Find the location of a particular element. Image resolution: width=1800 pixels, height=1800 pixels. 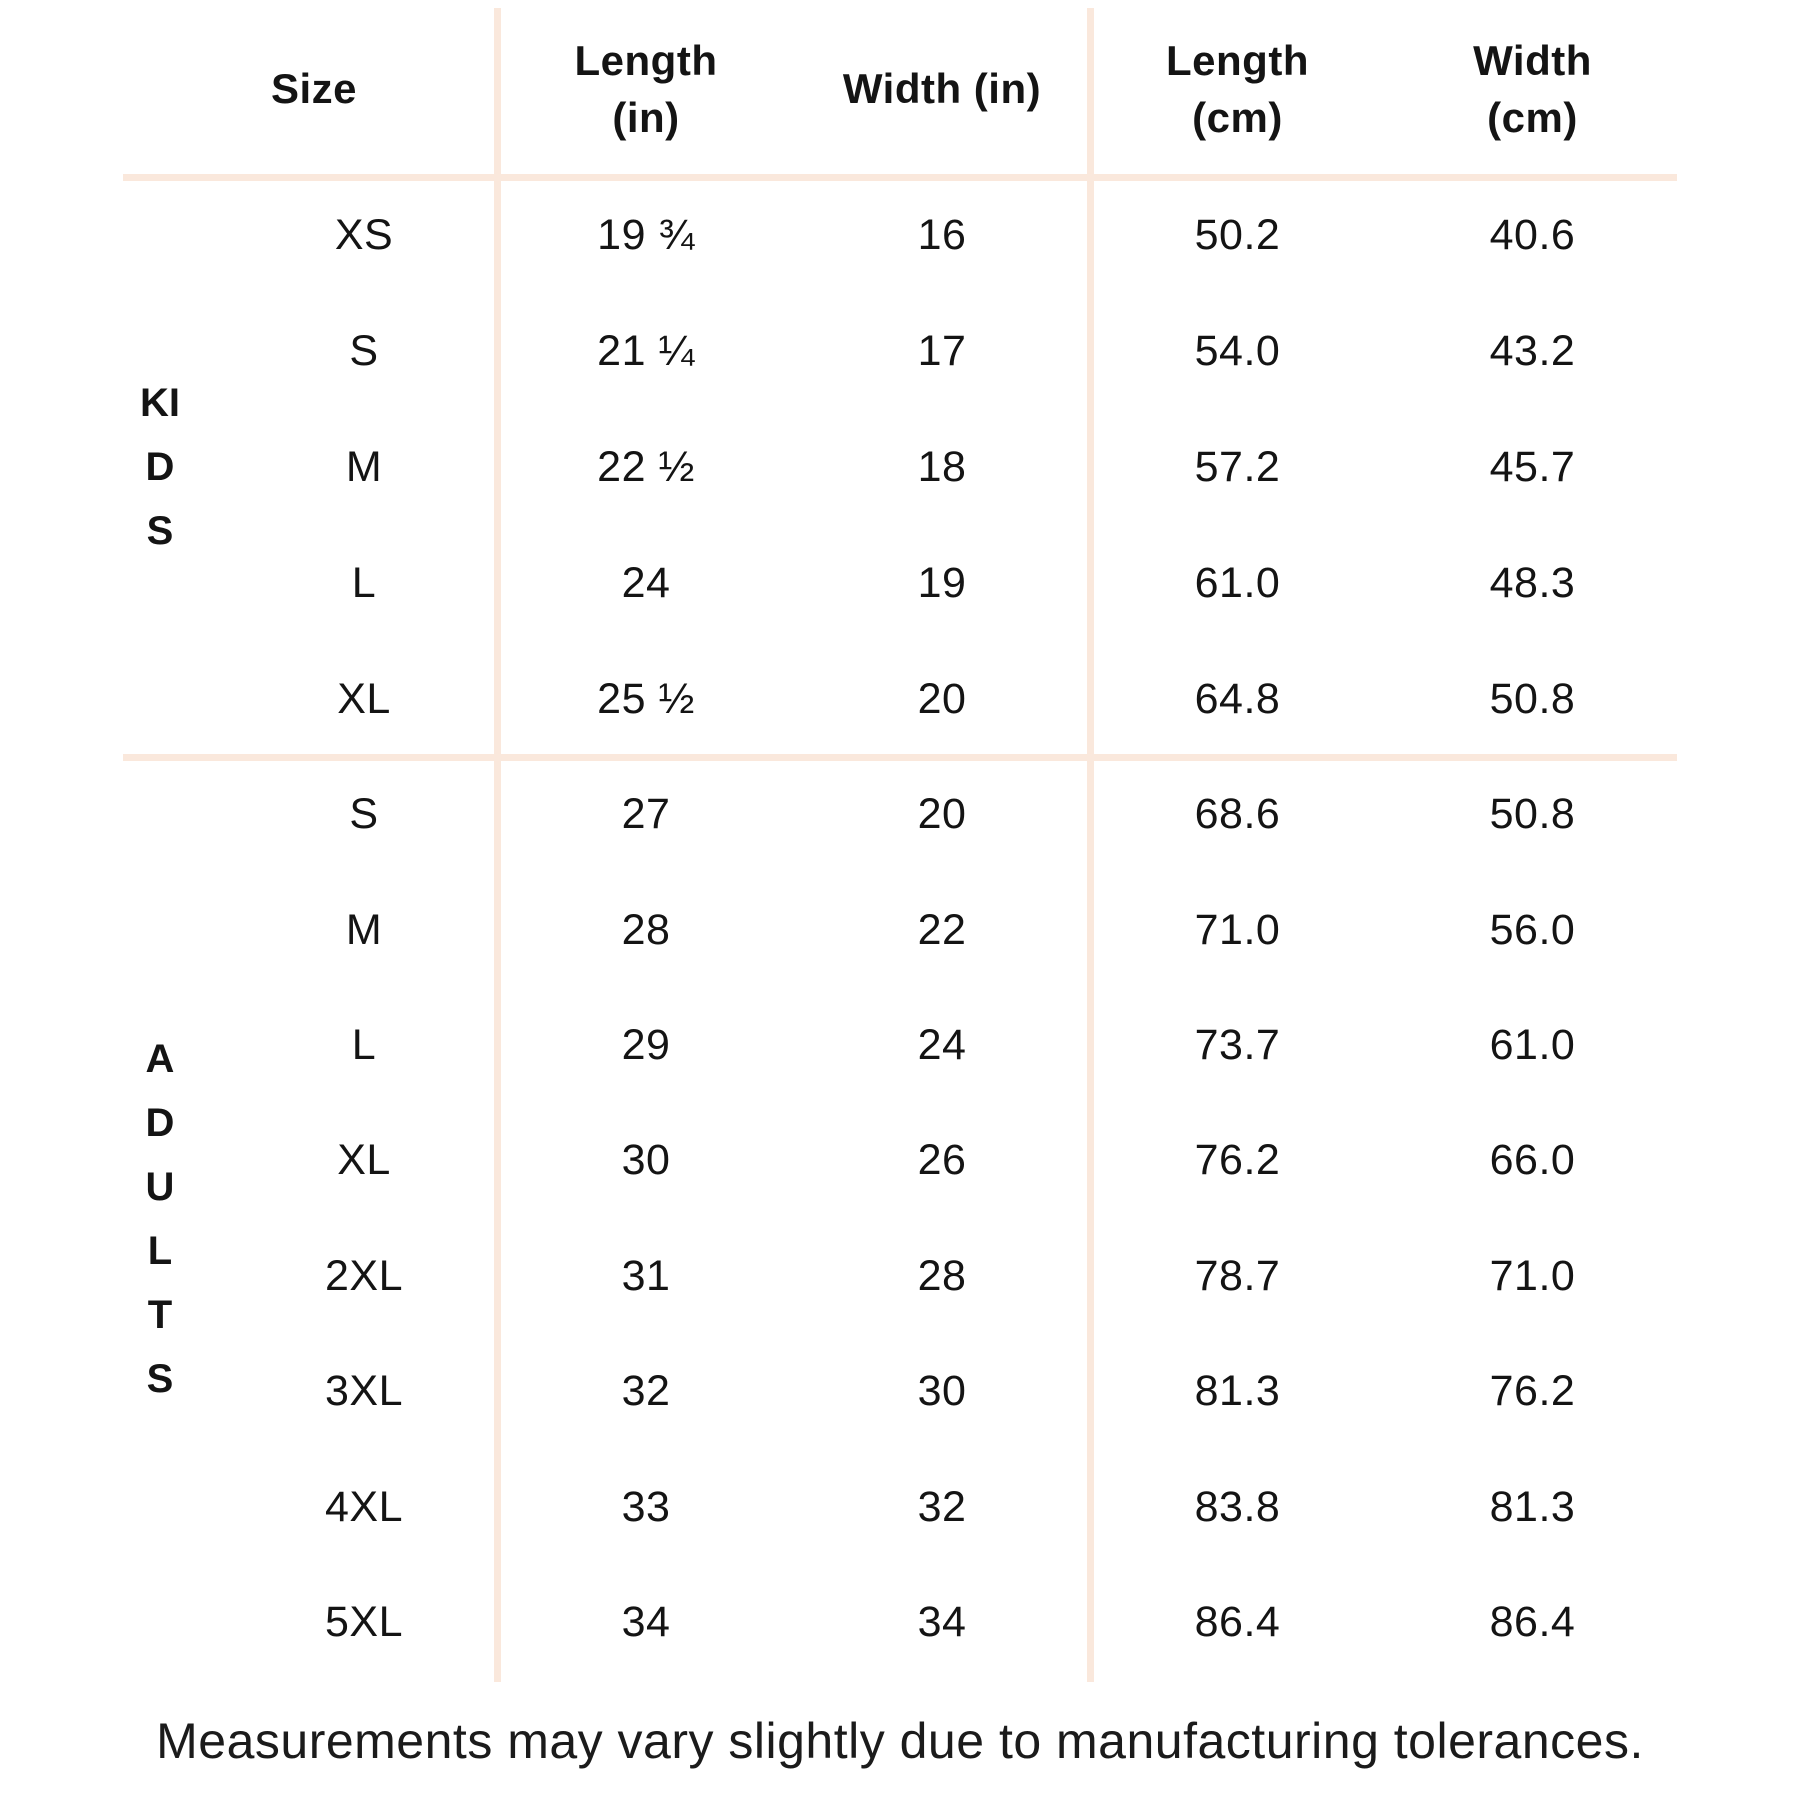

length-in-cell: 24 is located at coordinates (646, 582).